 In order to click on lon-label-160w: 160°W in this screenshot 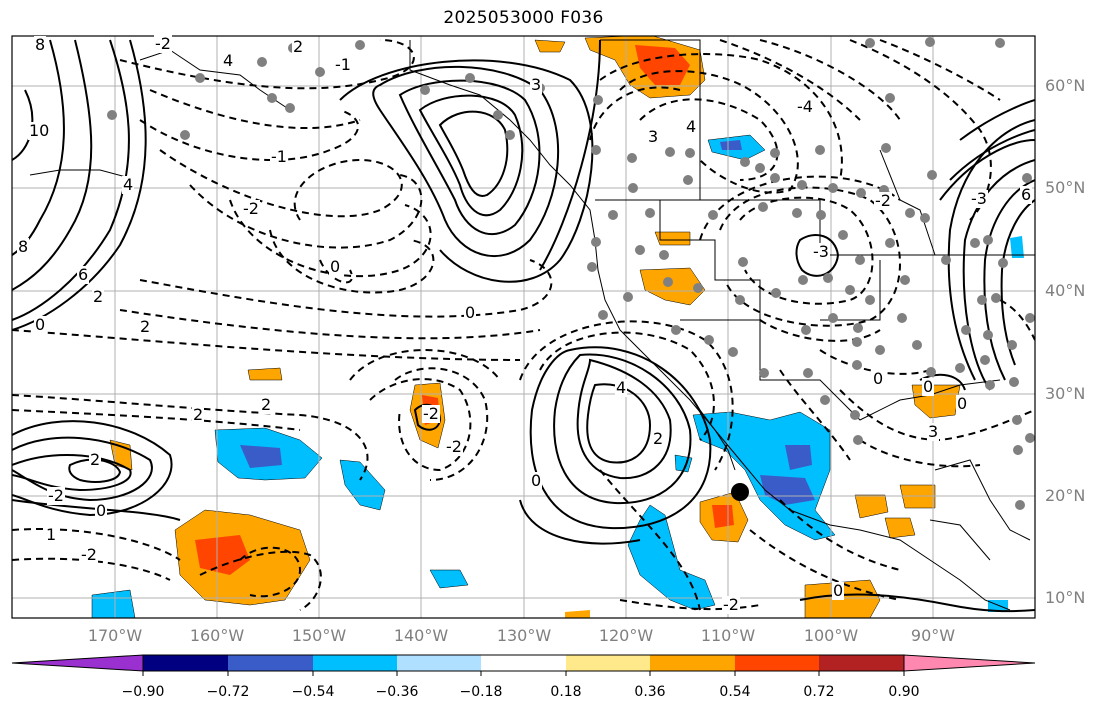, I will do `click(217, 635)`.